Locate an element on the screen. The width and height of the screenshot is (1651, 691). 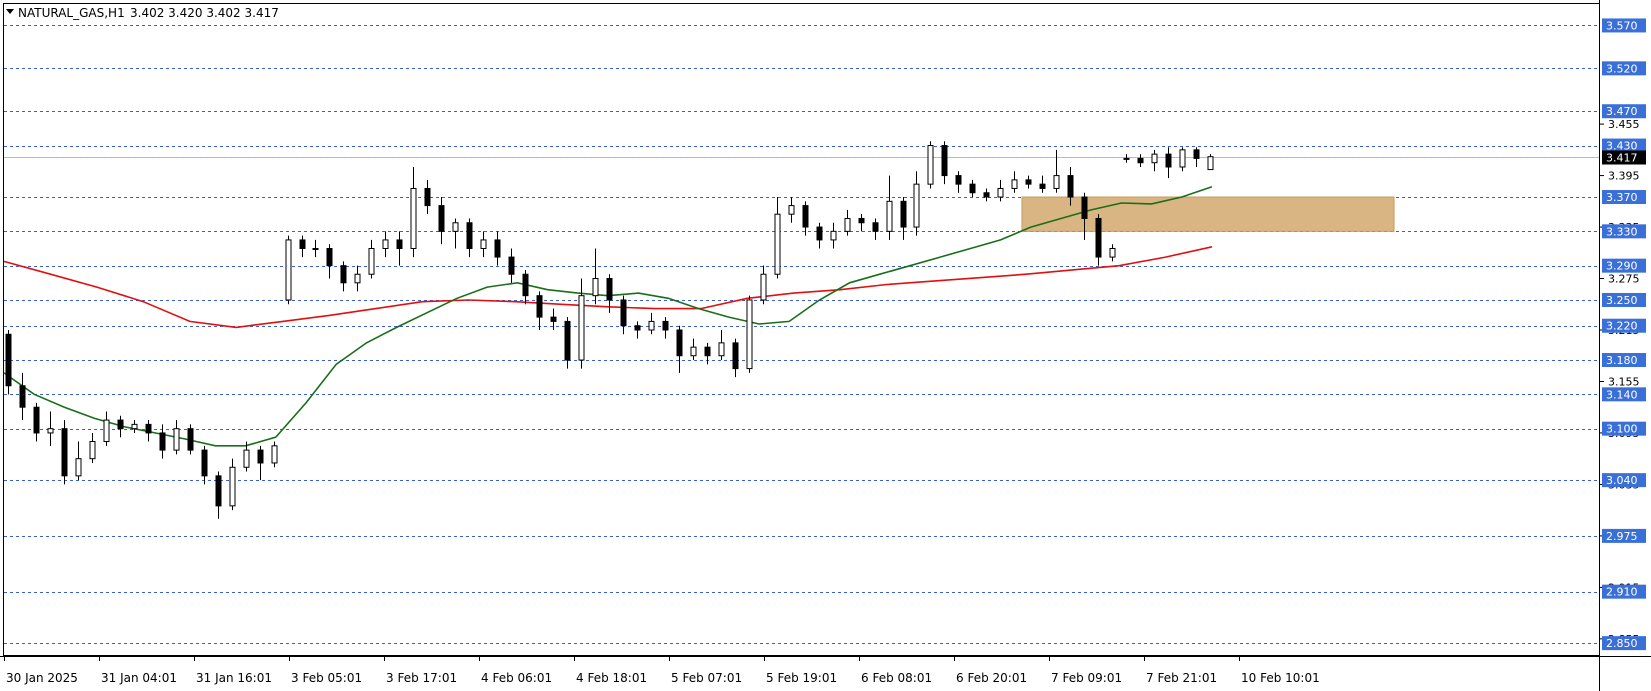
level-badge-label: 3.100 is located at coordinates (1622, 429).